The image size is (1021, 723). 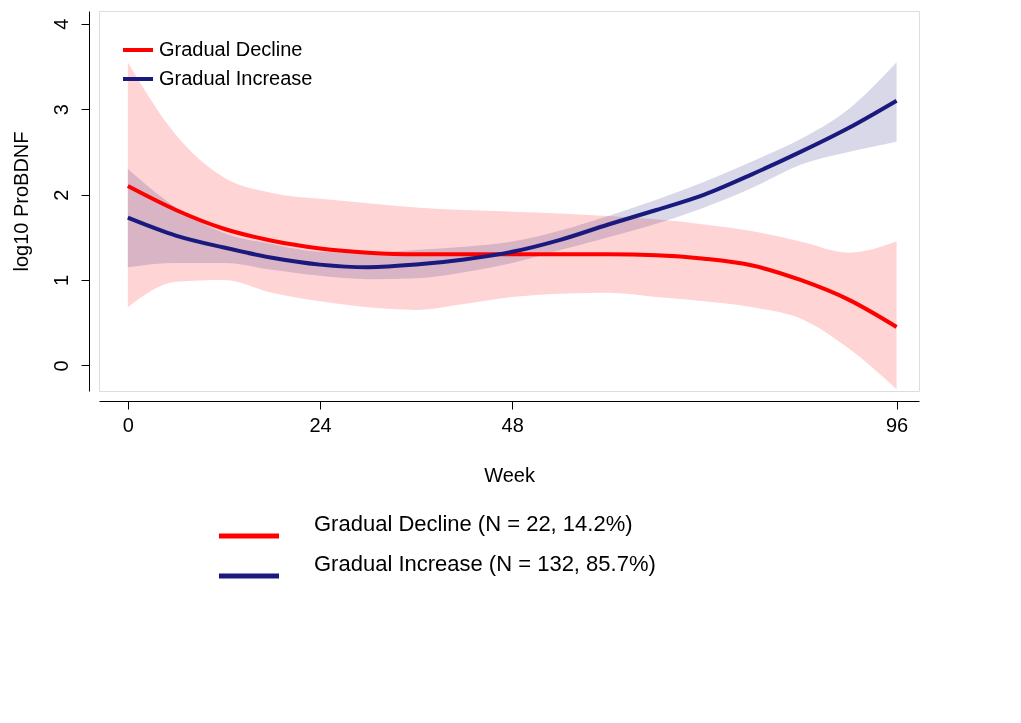 What do you see at coordinates (60, 280) in the screenshot?
I see `y-tick-label: 1` at bounding box center [60, 280].